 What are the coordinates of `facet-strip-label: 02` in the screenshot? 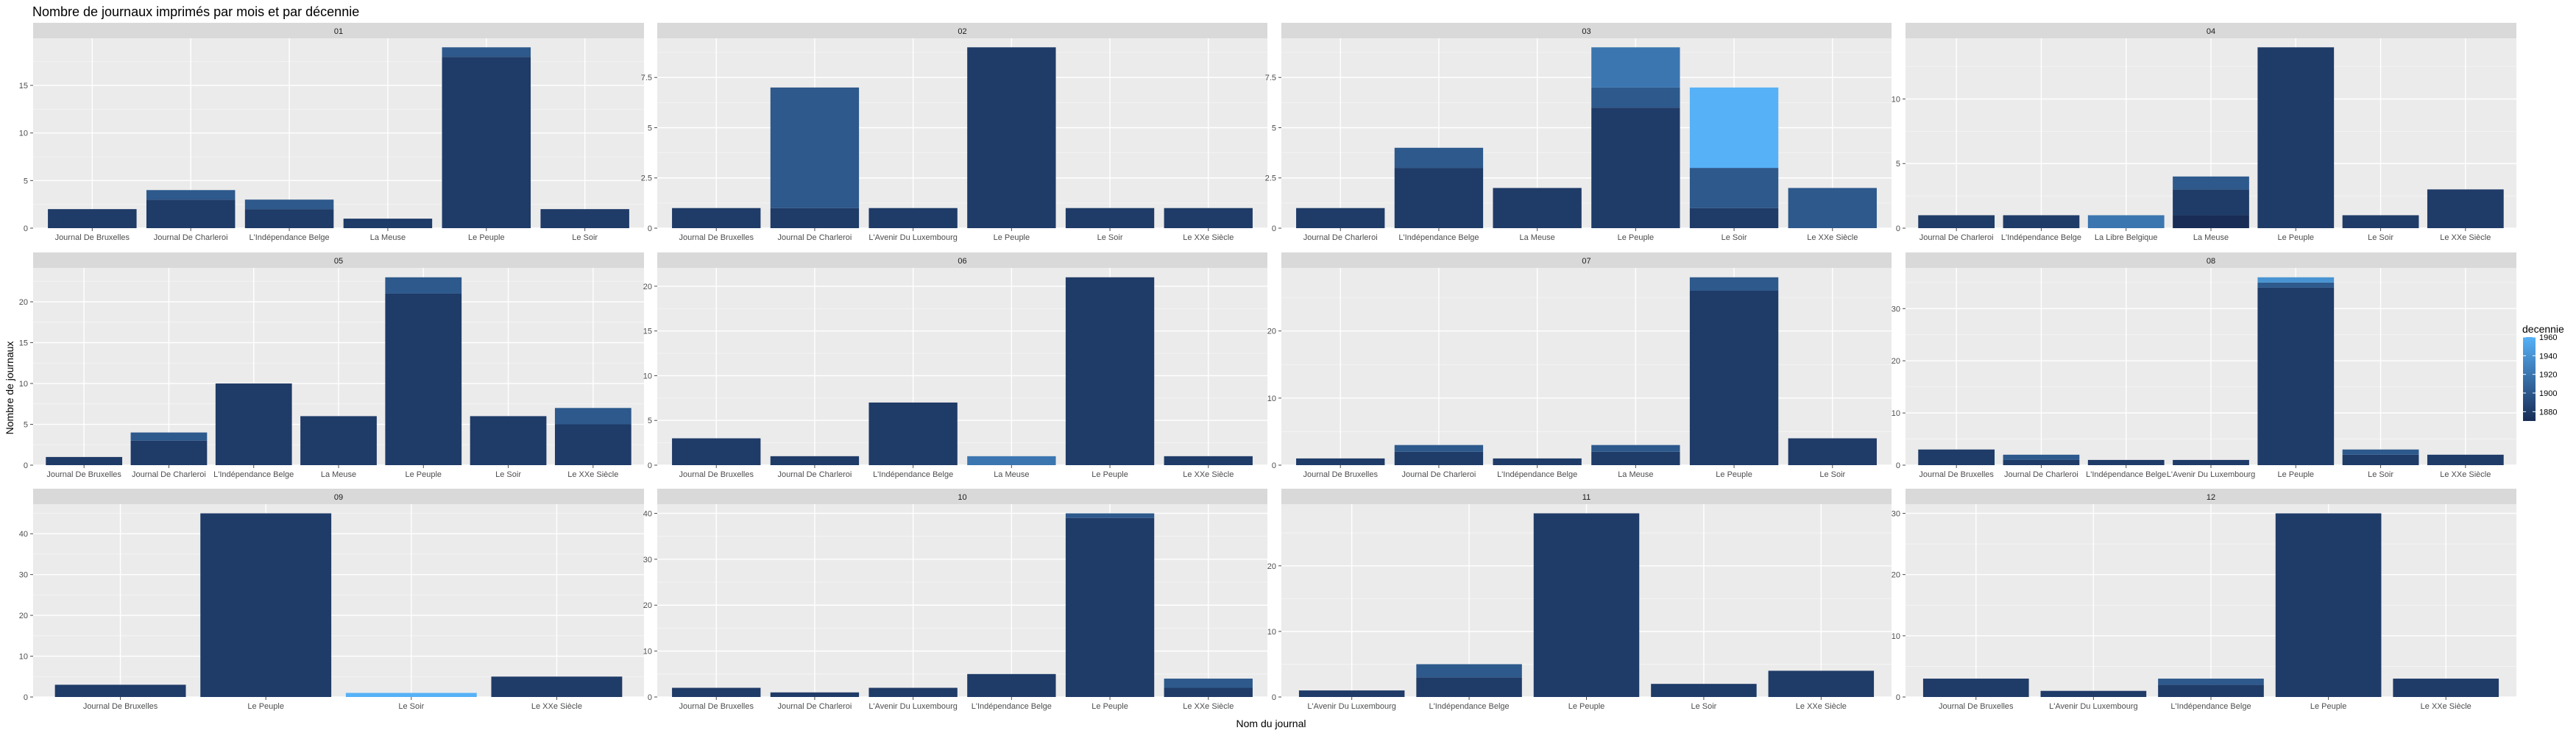 It's located at (962, 32).